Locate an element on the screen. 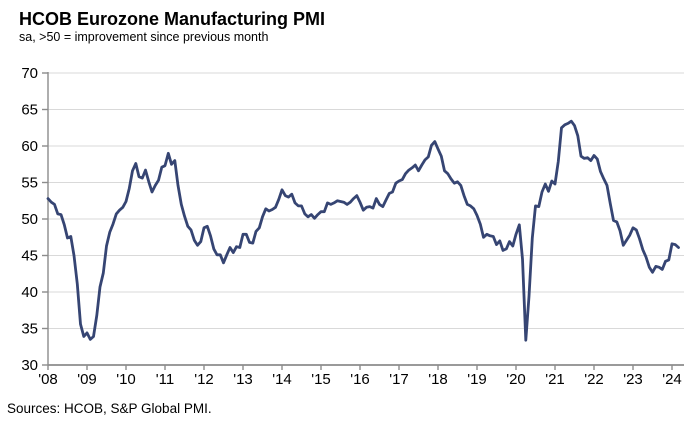  y-tick-label-50: 50 is located at coordinates (29, 219).